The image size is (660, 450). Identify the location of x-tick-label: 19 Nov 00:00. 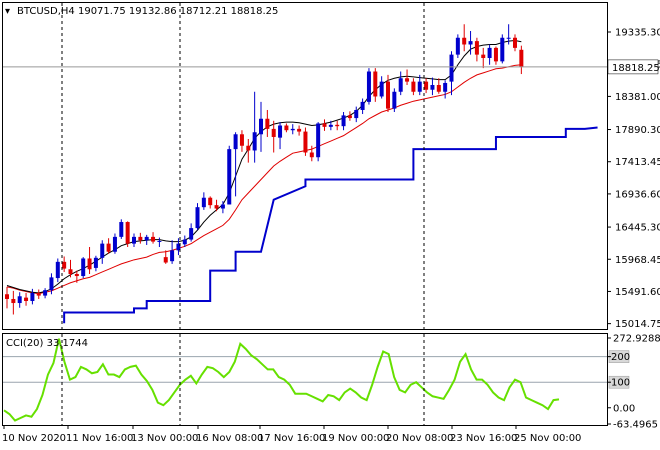
(355, 438).